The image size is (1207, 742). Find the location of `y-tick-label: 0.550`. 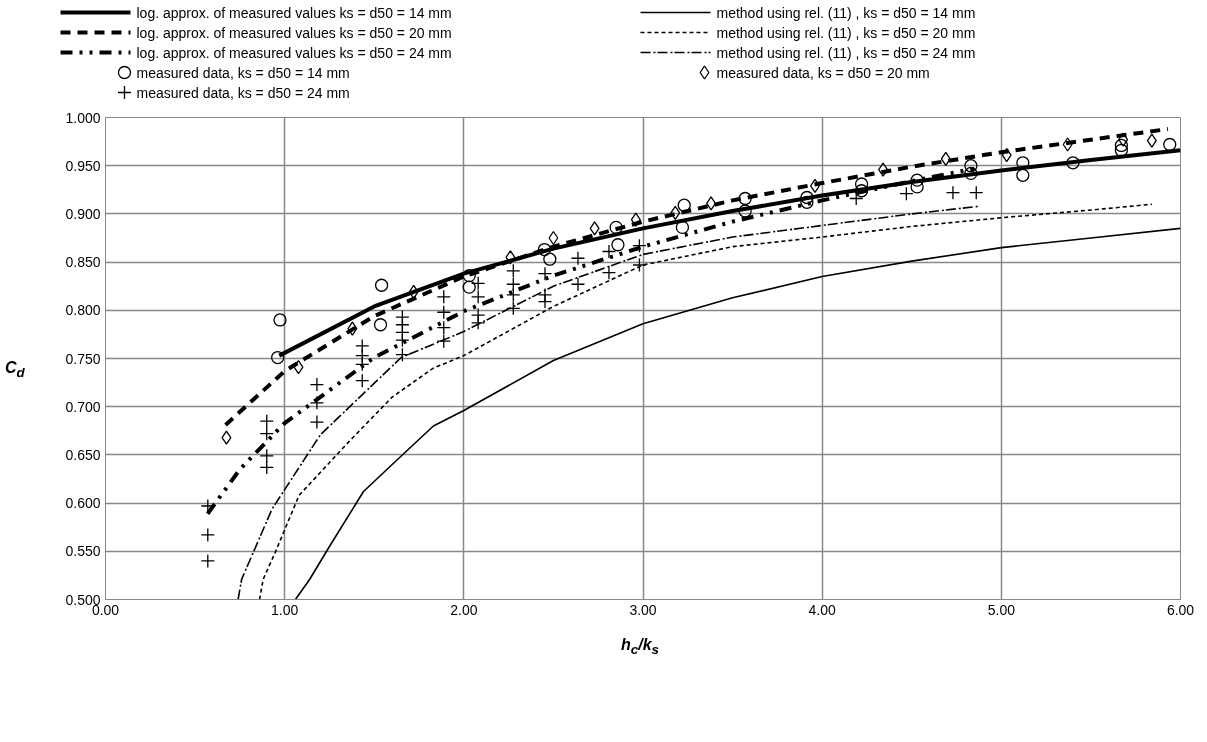

y-tick-label: 0.550 is located at coordinates (83, 551).